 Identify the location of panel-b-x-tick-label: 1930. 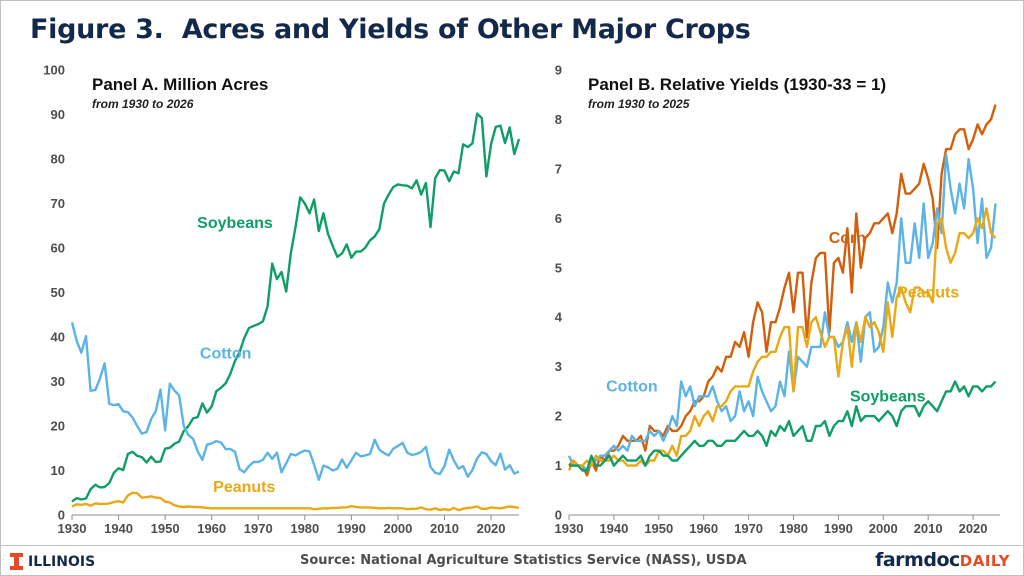
(569, 528).